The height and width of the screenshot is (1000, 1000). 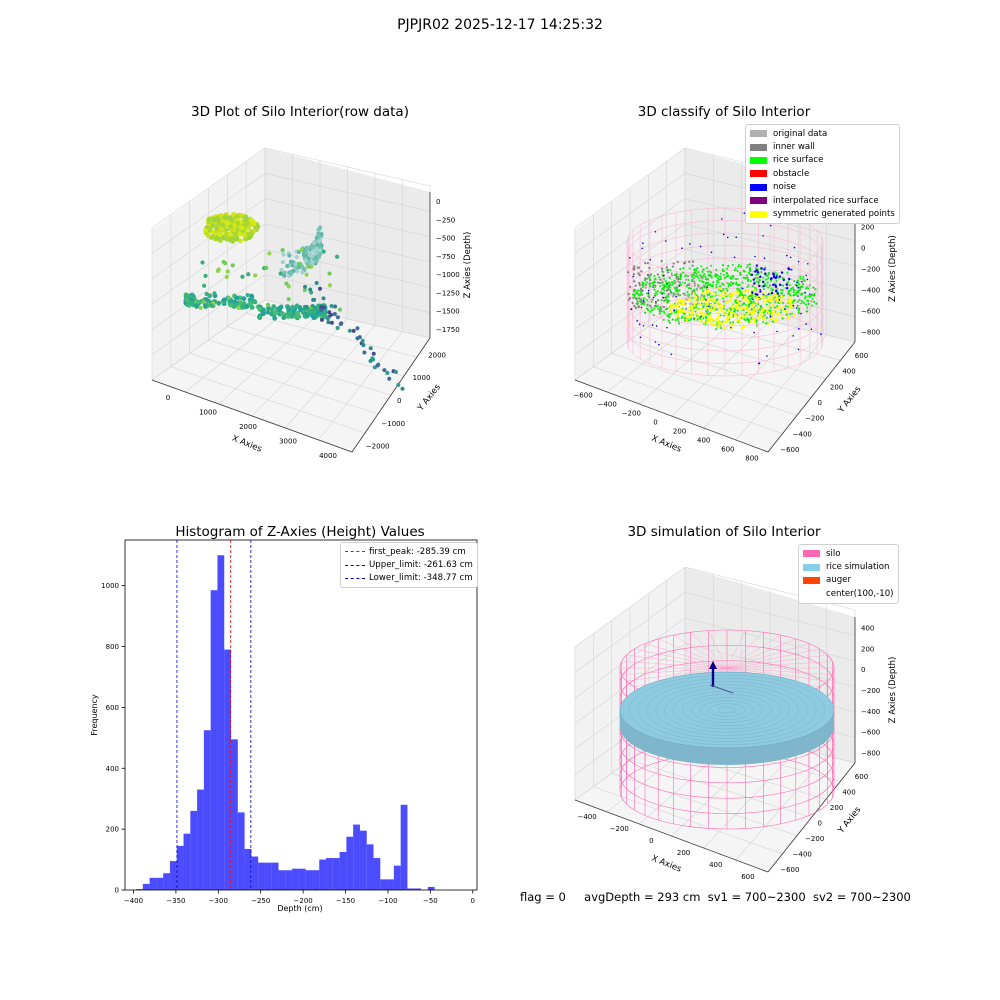 I want to click on y-tick-label: 800, so click(x=112, y=647).